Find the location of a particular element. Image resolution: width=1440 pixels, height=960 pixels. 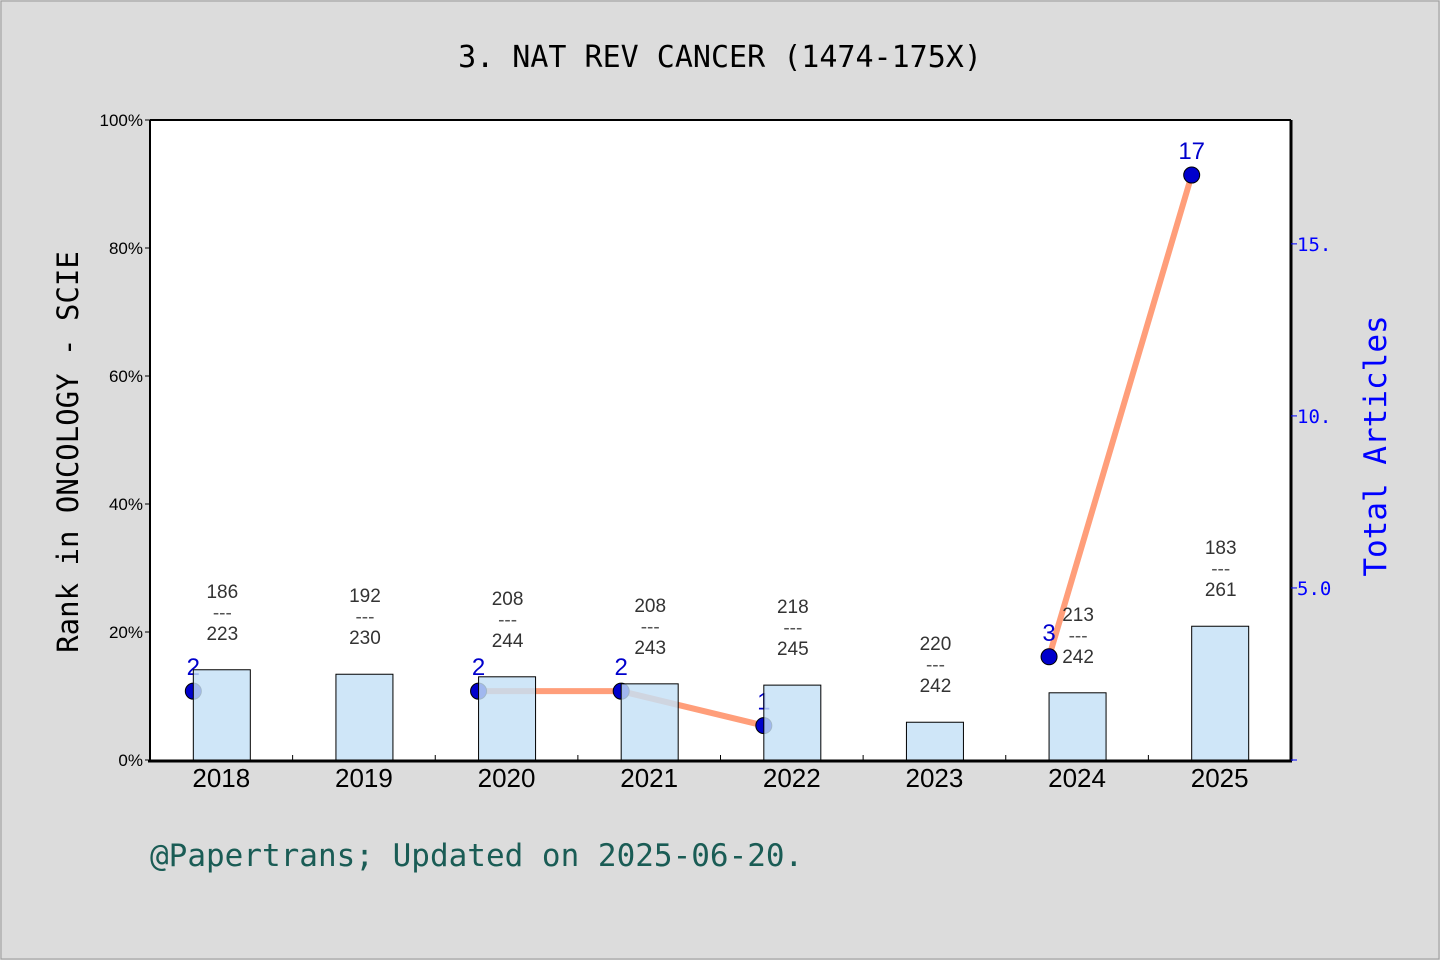

x-tick-label: 2020 is located at coordinates (507, 778).